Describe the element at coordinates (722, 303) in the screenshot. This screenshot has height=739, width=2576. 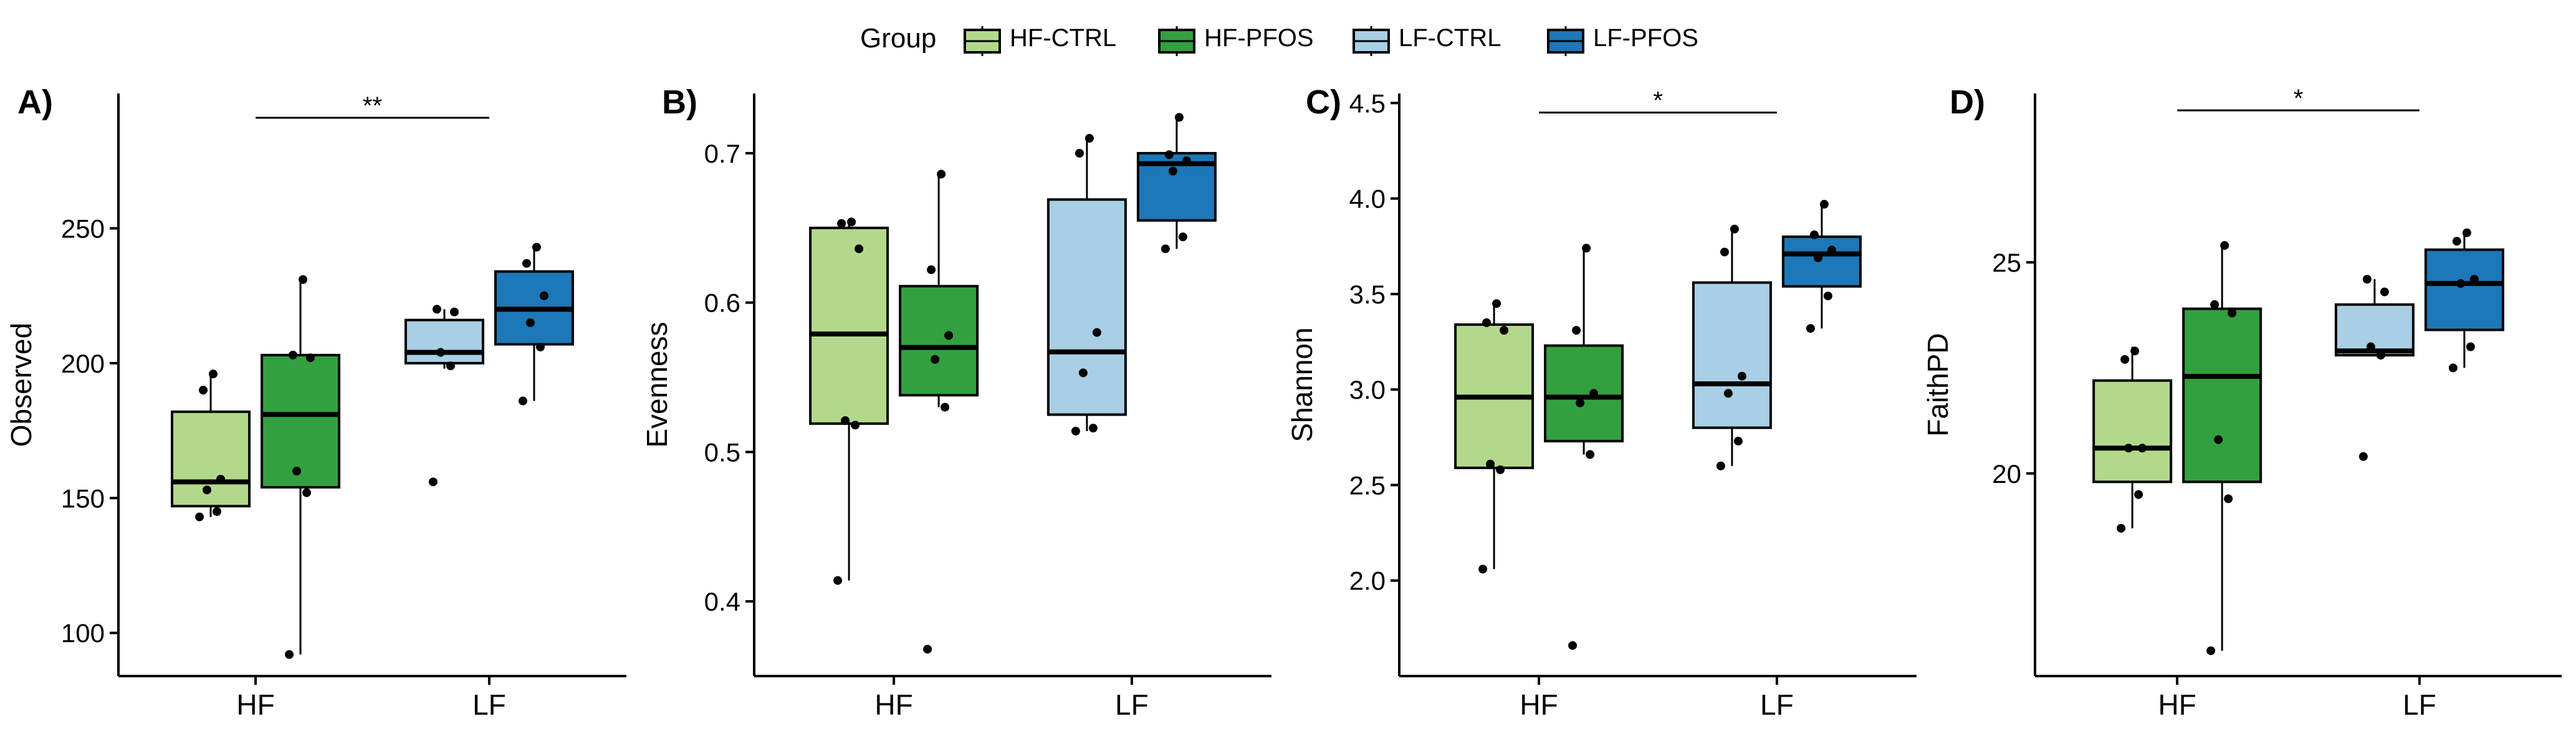
I see `y-tick-label: 0.6` at that location.